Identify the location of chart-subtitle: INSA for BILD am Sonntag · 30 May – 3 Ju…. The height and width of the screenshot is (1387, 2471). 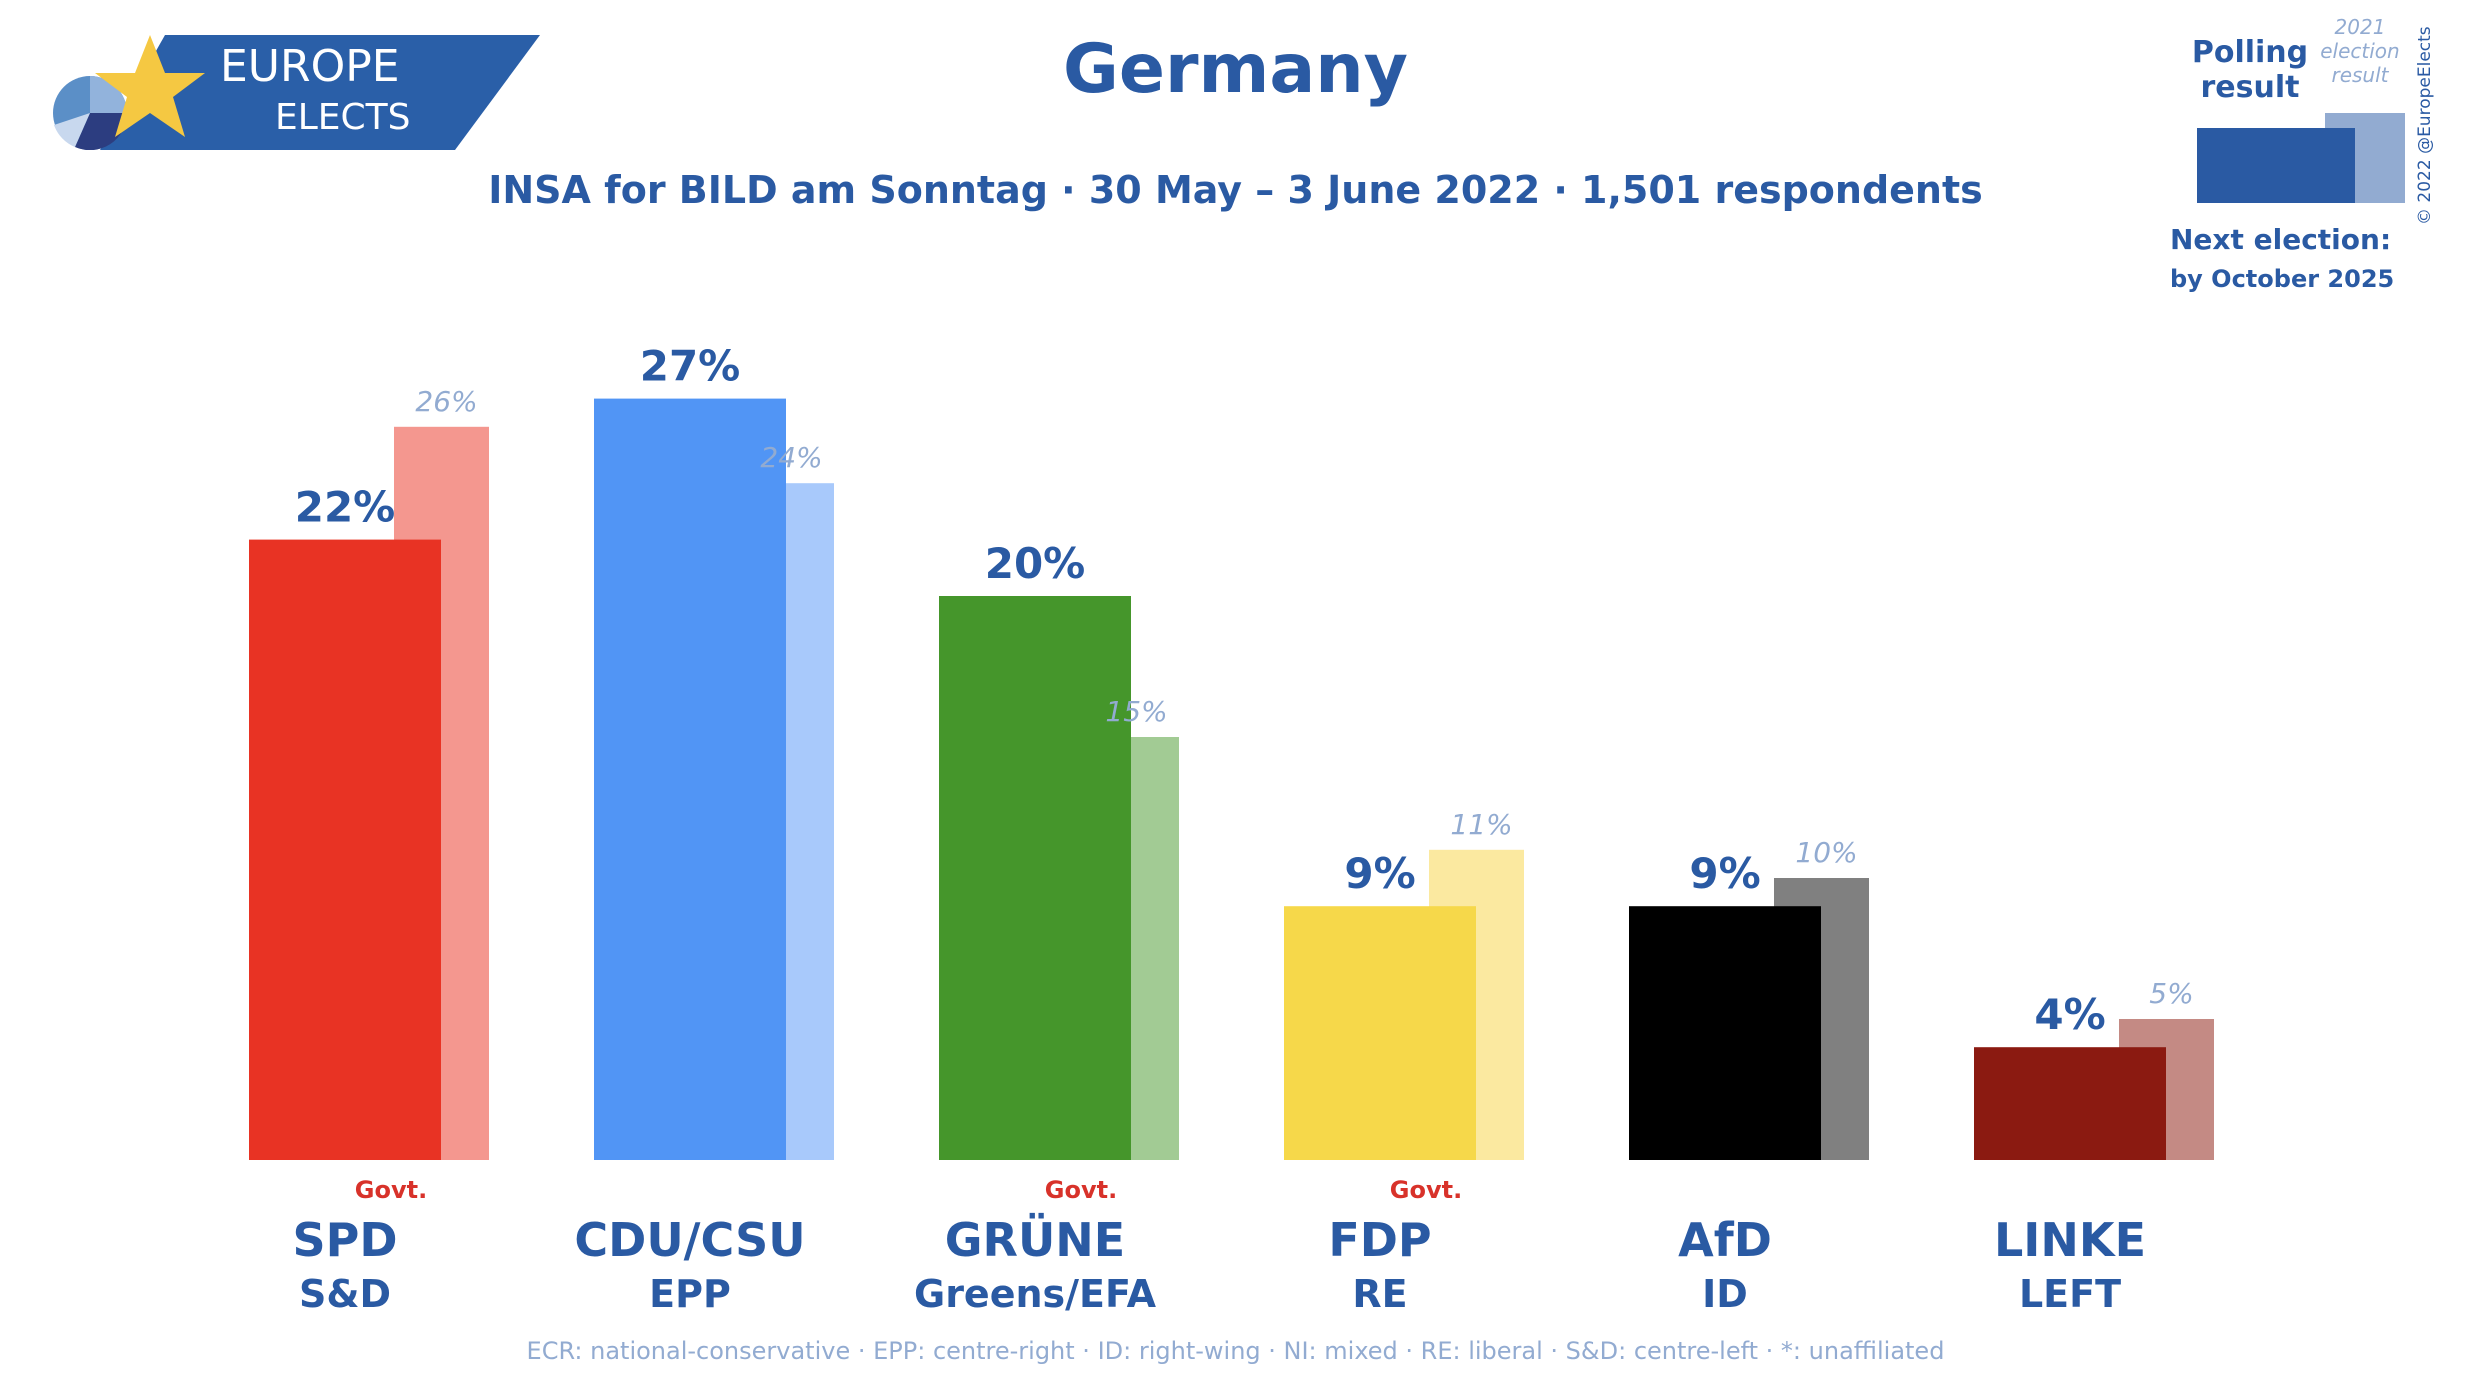
(1235, 190).